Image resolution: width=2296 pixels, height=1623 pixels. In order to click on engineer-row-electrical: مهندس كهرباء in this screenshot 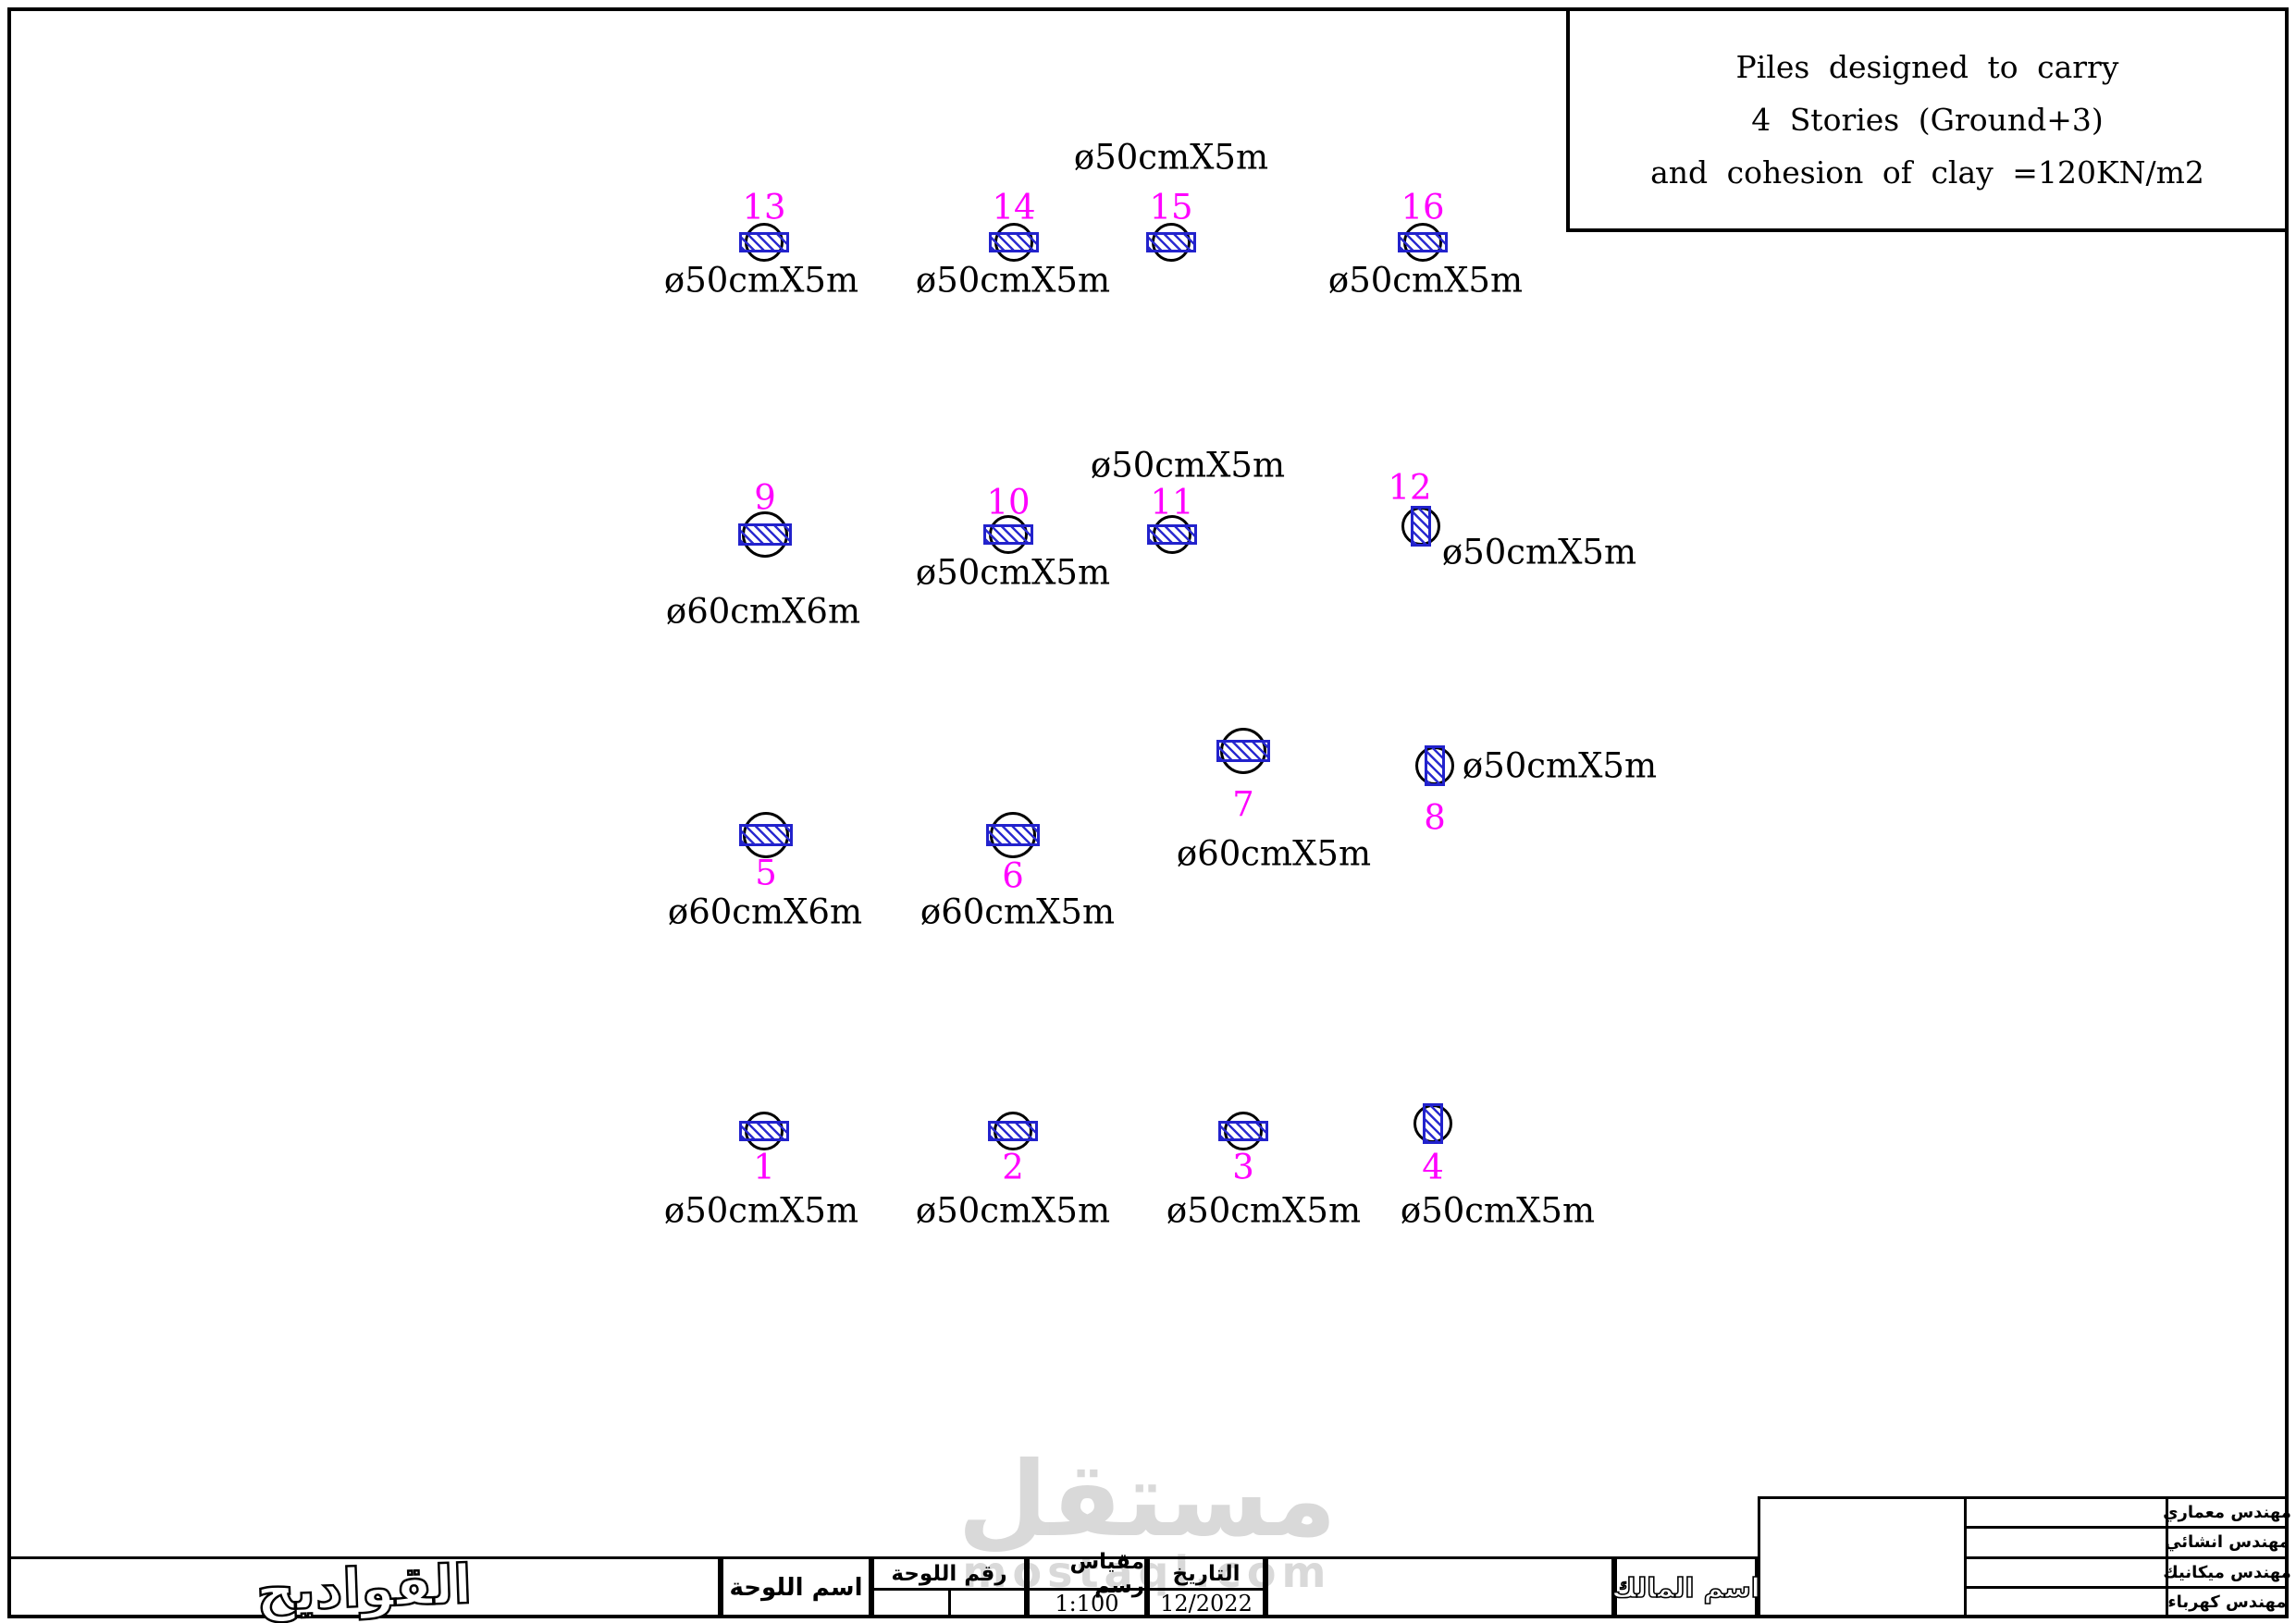, I will do `click(2127, 1602)`.